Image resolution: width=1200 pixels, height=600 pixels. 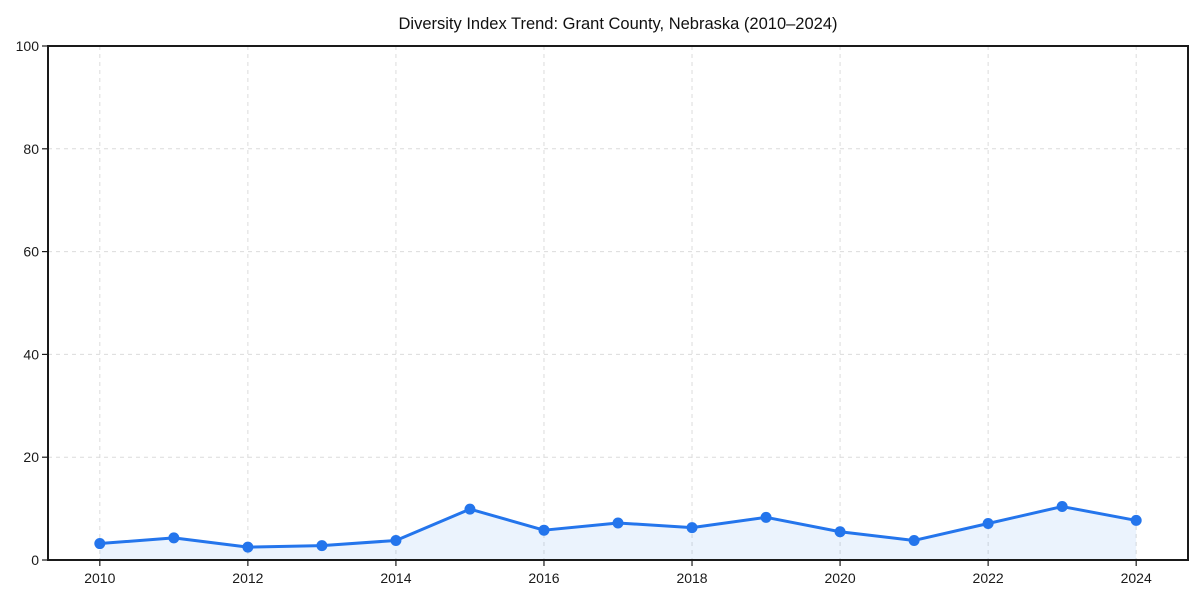 What do you see at coordinates (28, 46) in the screenshot?
I see `y-tick-label: 100` at bounding box center [28, 46].